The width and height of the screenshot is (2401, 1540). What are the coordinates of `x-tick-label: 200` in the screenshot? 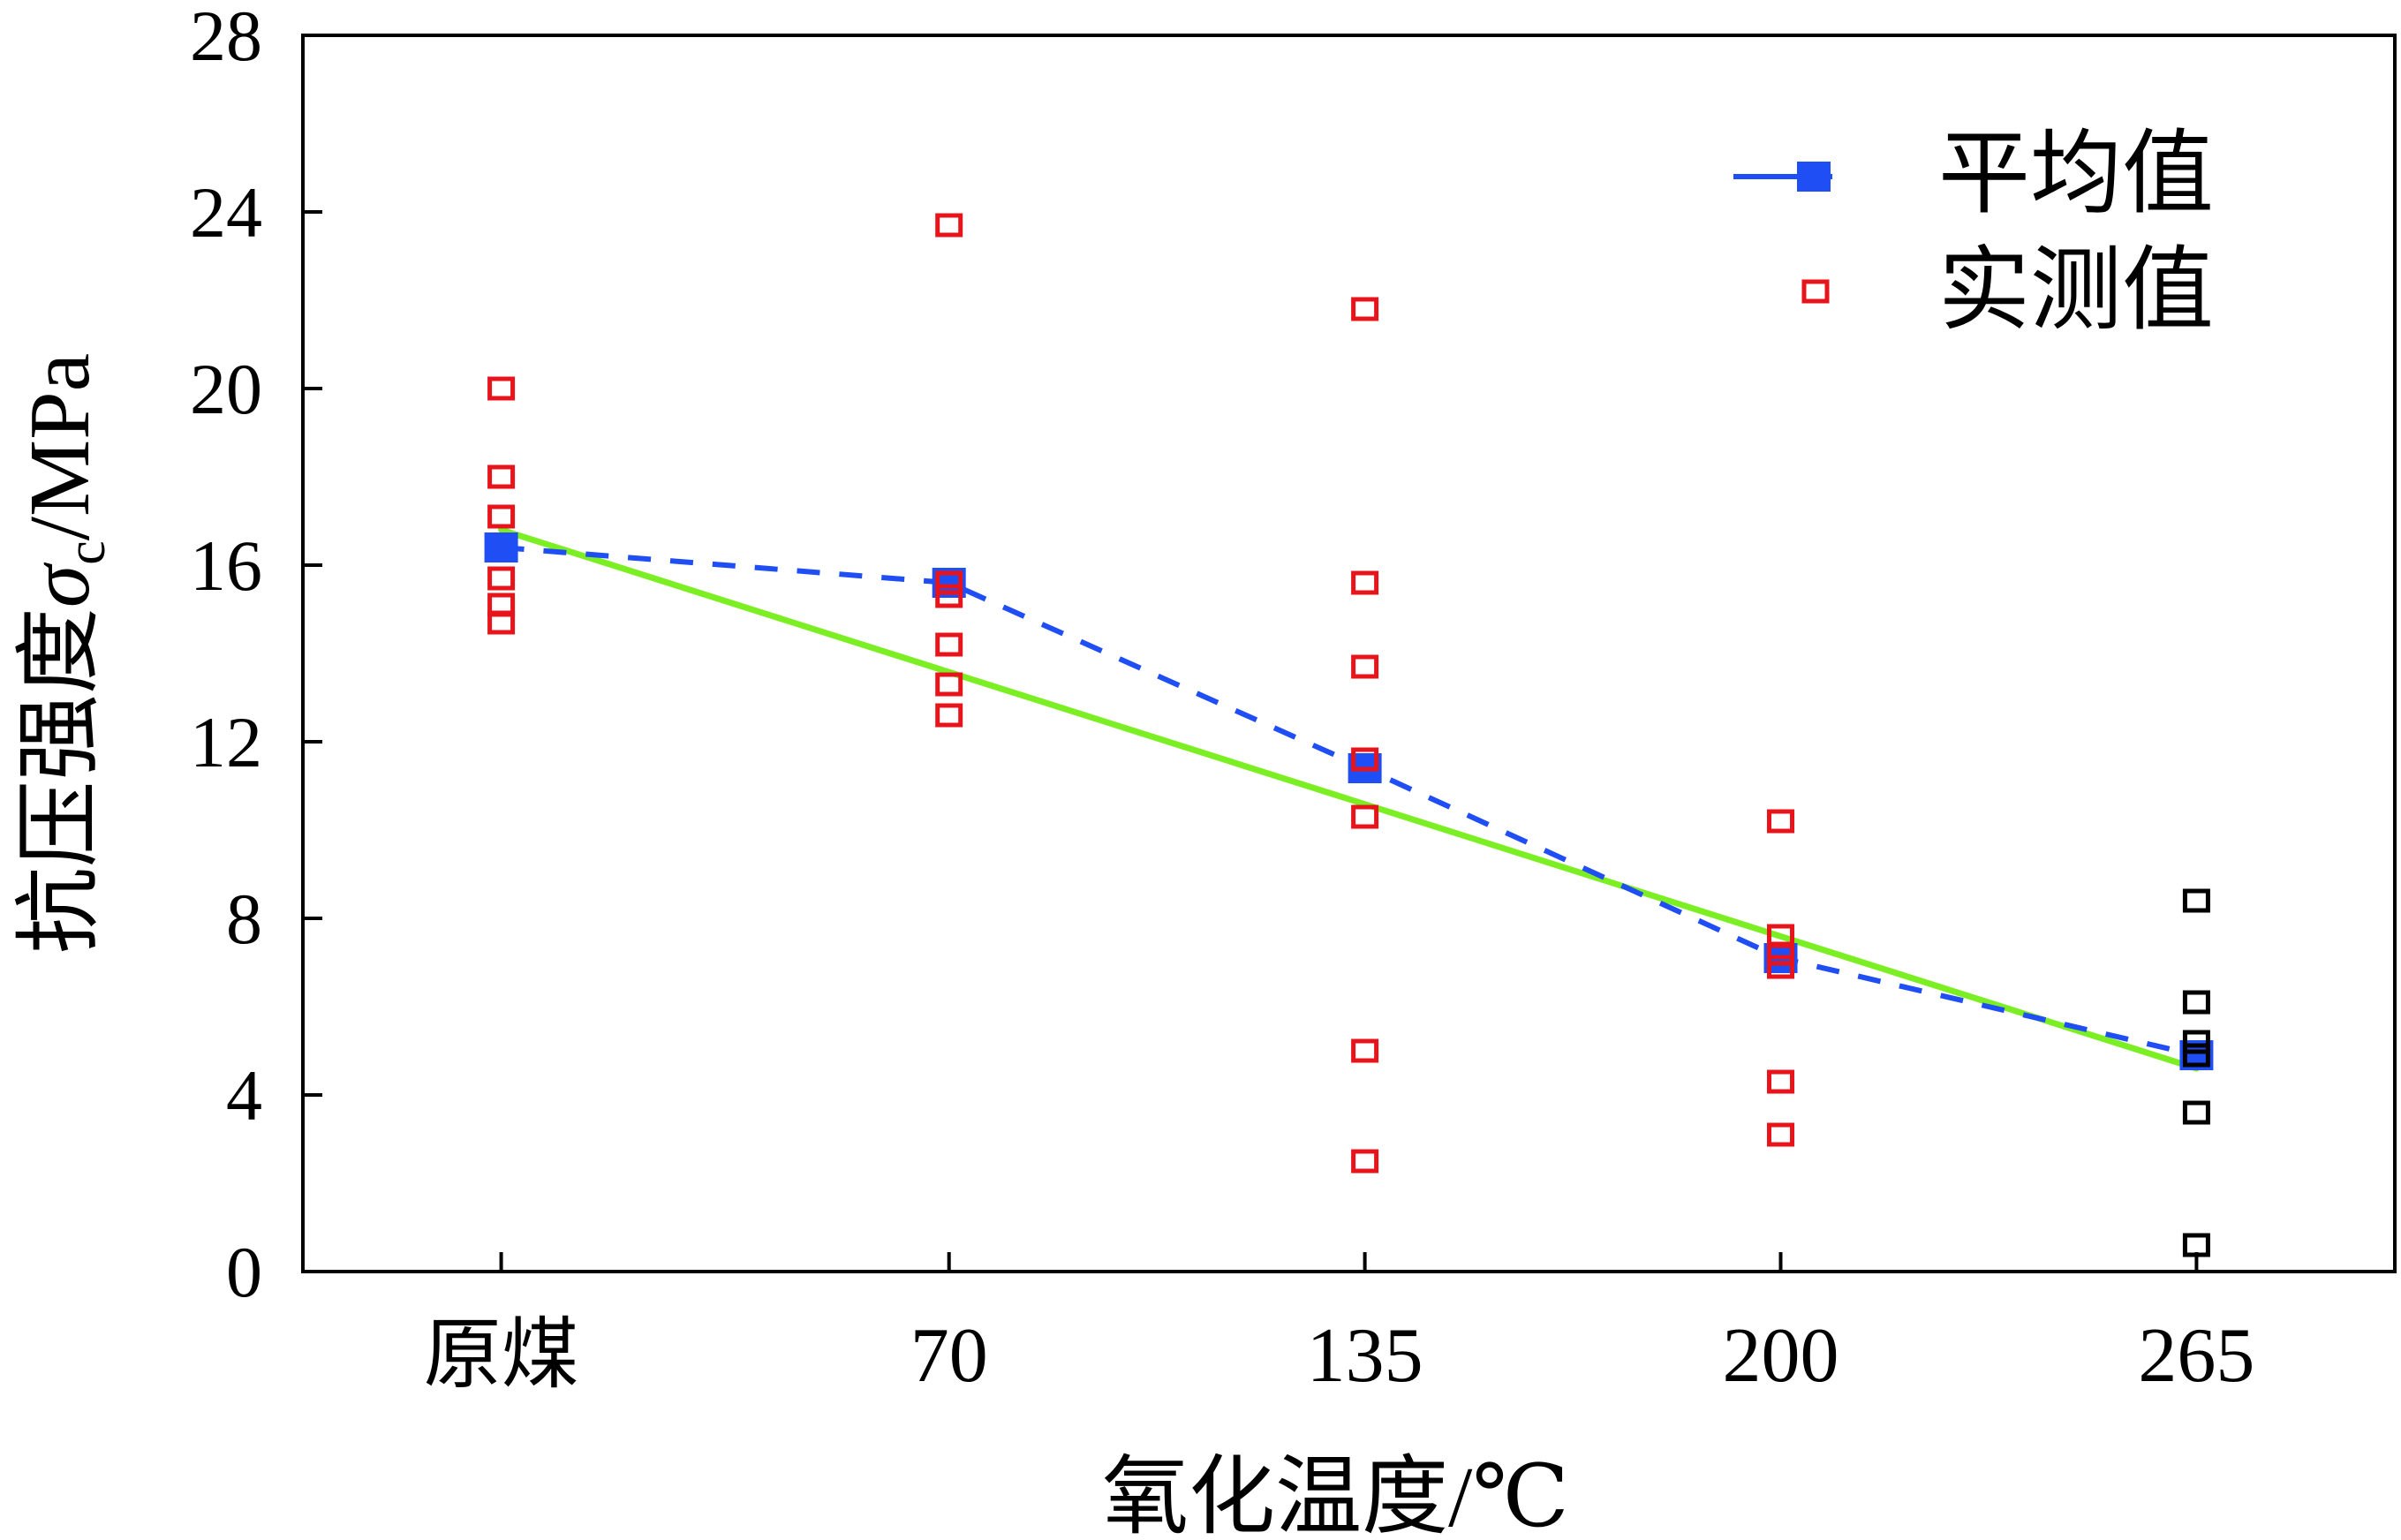 It's located at (1781, 1356).